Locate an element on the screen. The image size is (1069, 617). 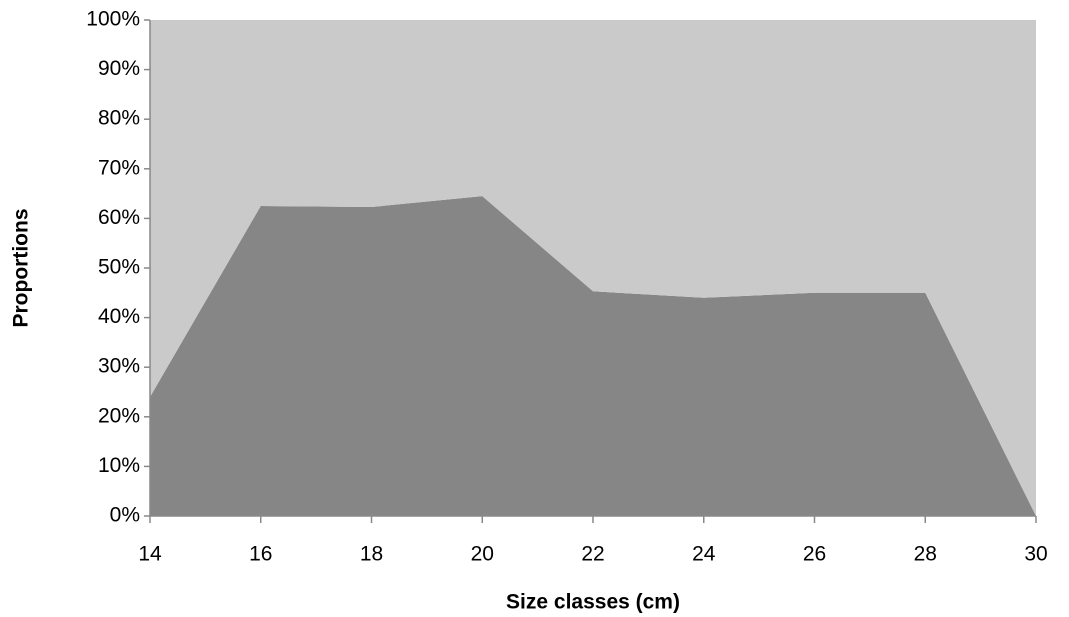
x-tick-label: 16 is located at coordinates (260, 554).